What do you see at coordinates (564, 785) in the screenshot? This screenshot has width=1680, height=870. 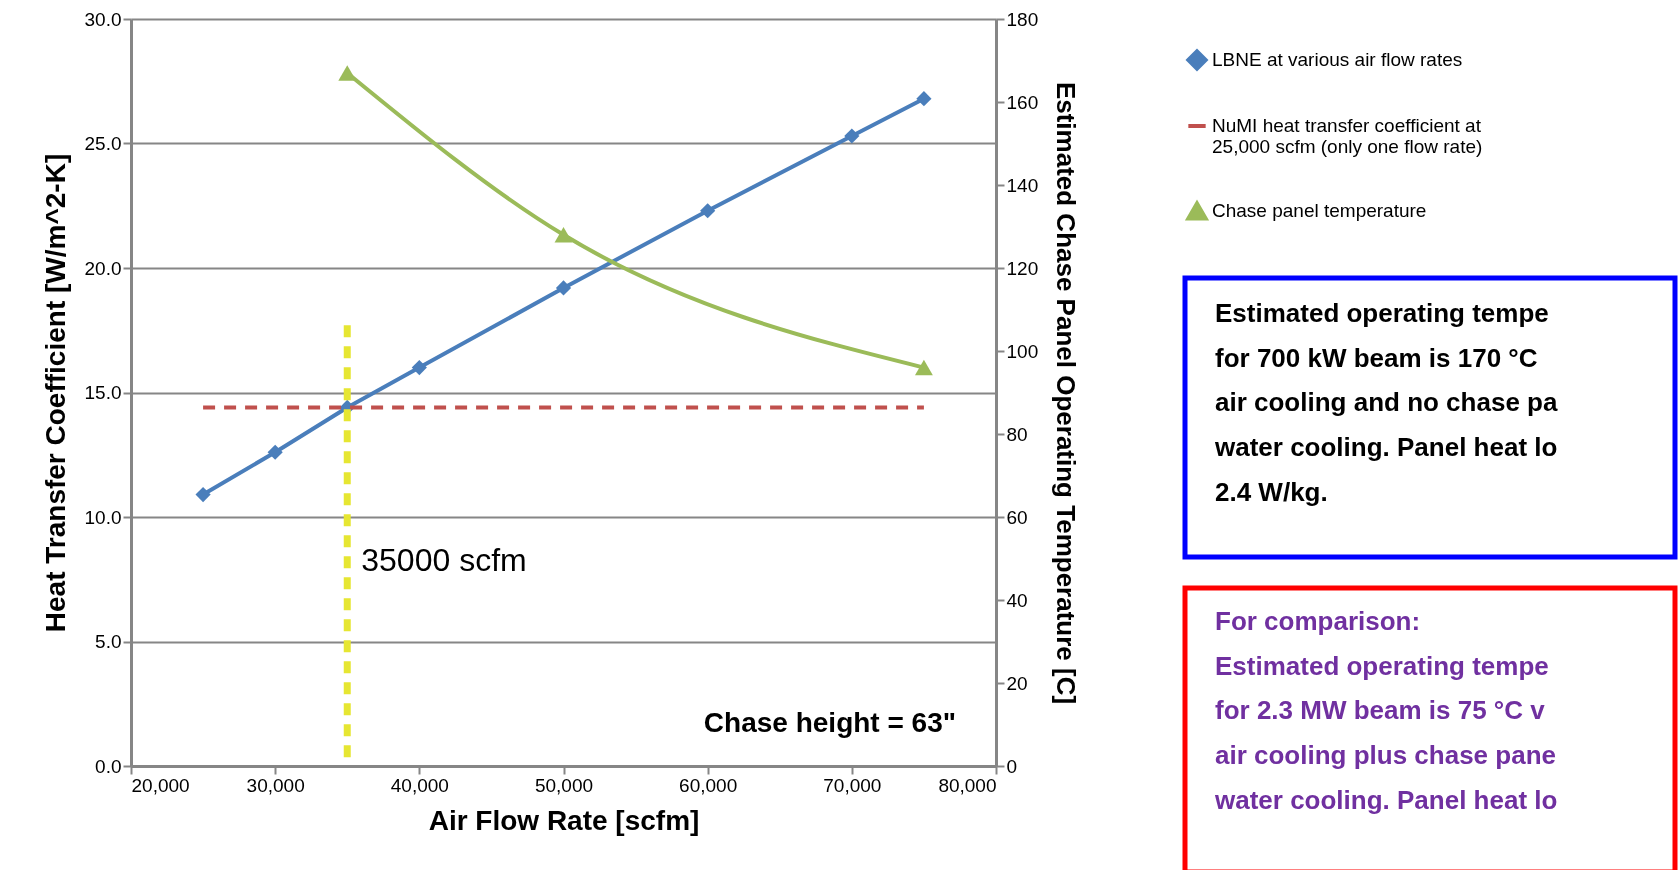 I see `x-tick-label: 50,000` at bounding box center [564, 785].